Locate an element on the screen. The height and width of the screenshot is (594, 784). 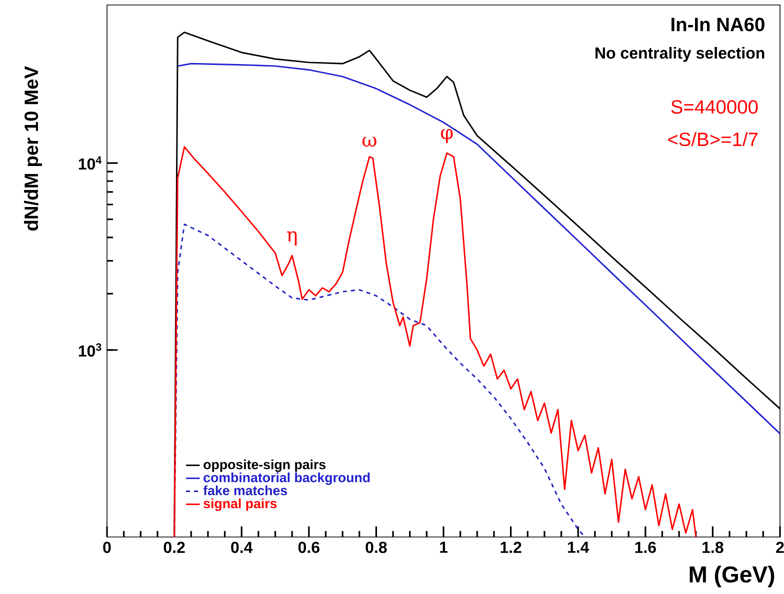
annotation: φ is located at coordinates (446, 136).